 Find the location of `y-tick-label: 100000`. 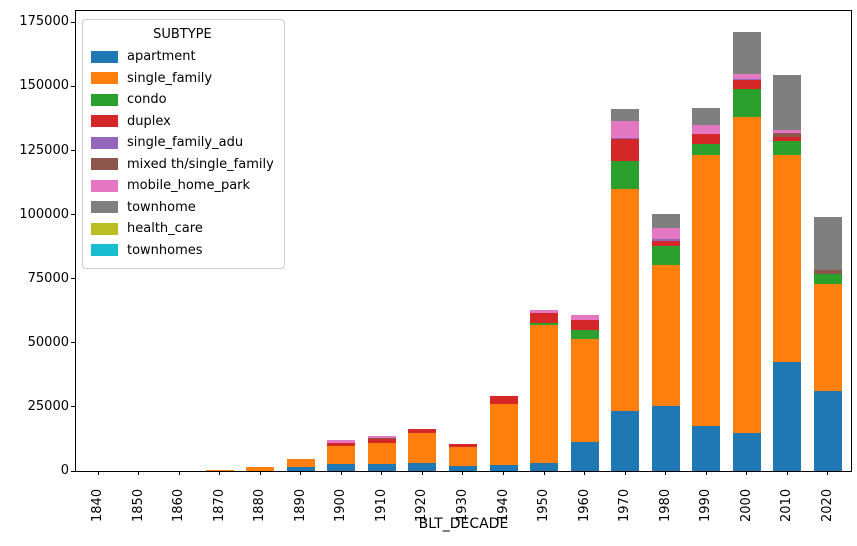

y-tick-label: 100000 is located at coordinates (44, 214).